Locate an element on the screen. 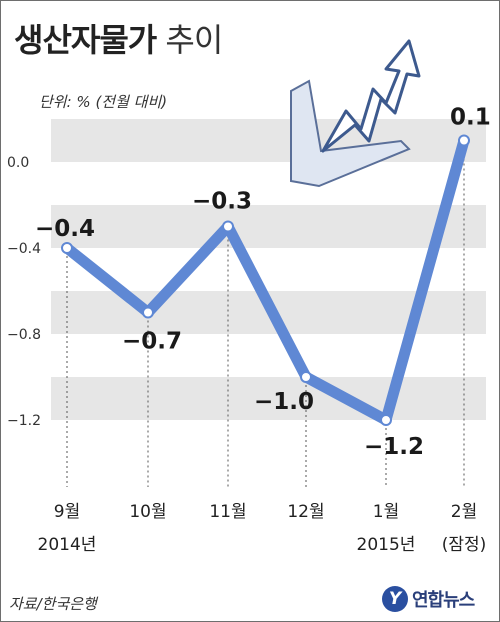  data-label: −1.2 is located at coordinates (394, 447).